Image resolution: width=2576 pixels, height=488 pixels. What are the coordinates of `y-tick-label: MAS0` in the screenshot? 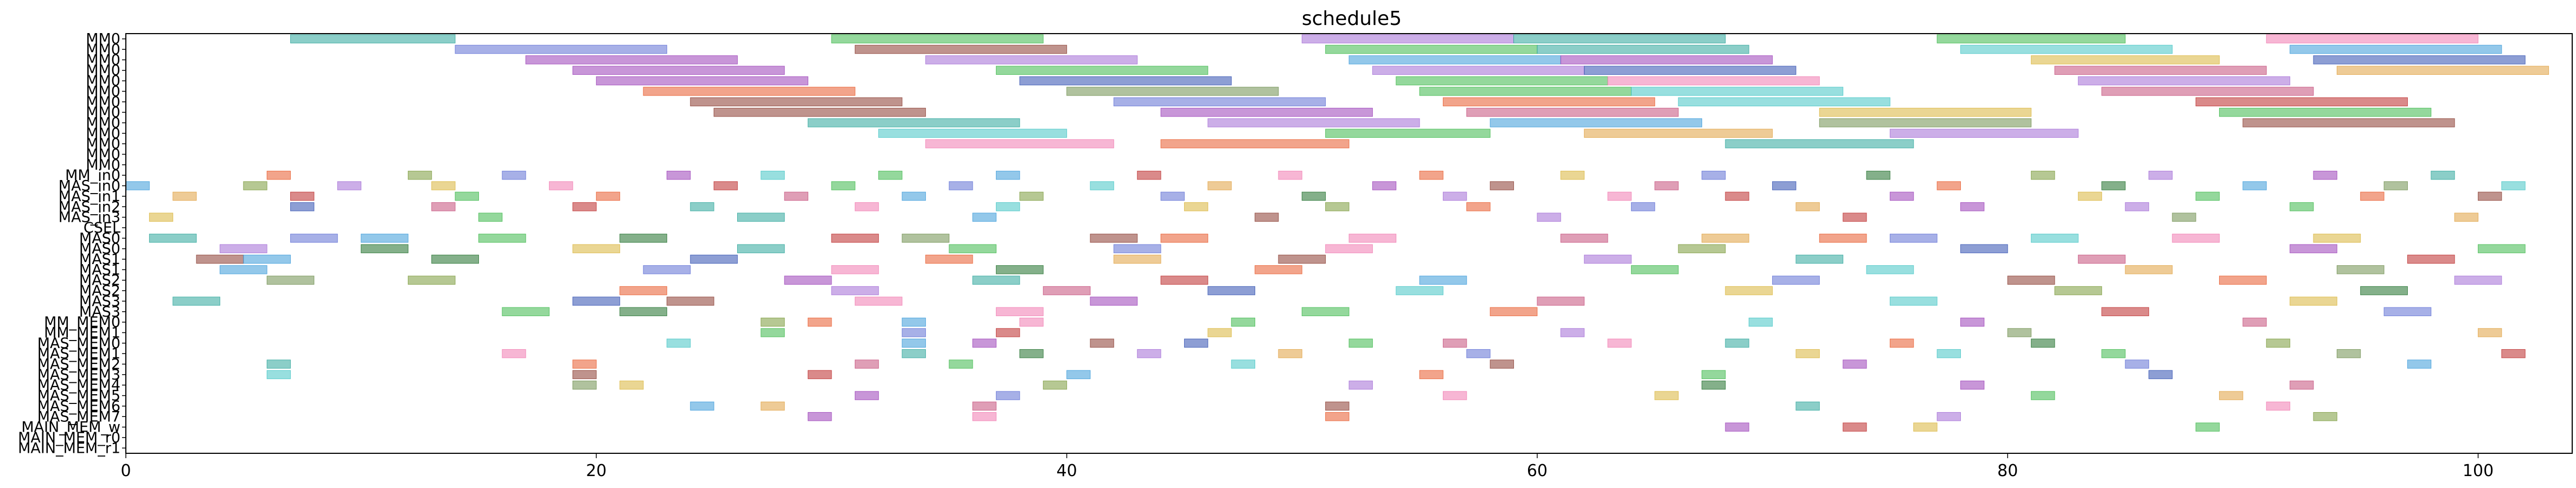 It's located at (99, 239).